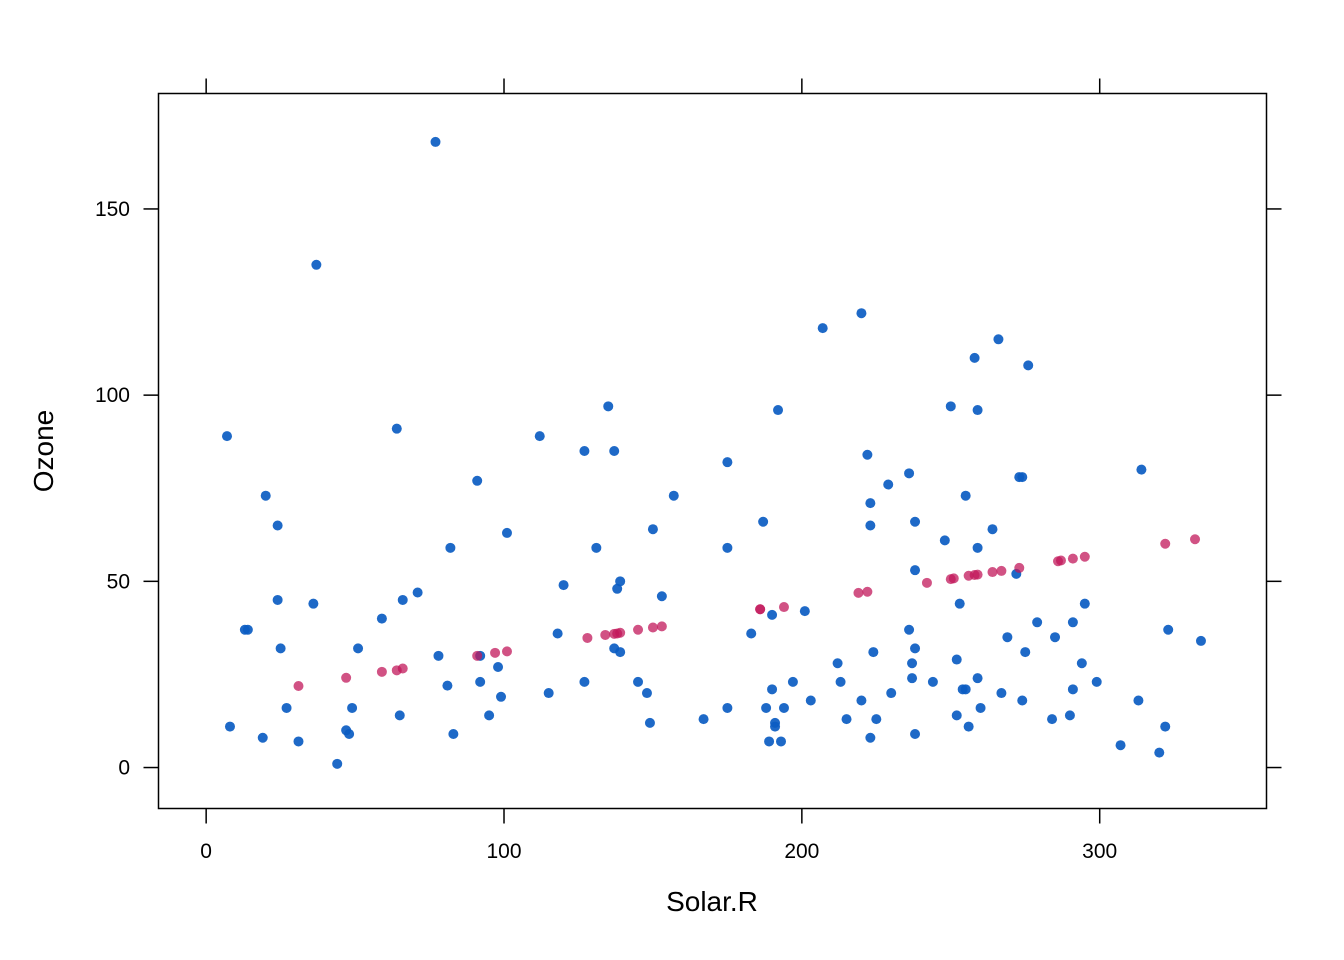 This screenshot has width=1344, height=960. Describe the element at coordinates (712, 901) in the screenshot. I see `x-axis-title: Solar.R` at that location.